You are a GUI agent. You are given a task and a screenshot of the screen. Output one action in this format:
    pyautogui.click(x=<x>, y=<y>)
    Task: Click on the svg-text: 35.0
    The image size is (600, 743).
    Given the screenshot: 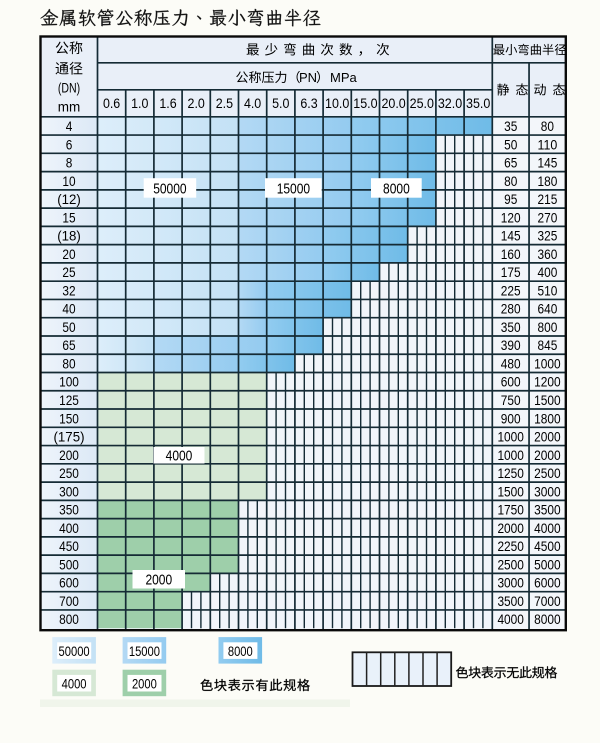 What is the action you would take?
    pyautogui.click(x=478, y=103)
    